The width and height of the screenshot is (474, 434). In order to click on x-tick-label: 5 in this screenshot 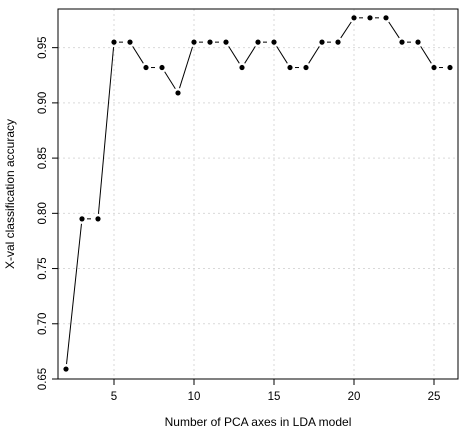, I will do `click(114, 397)`.